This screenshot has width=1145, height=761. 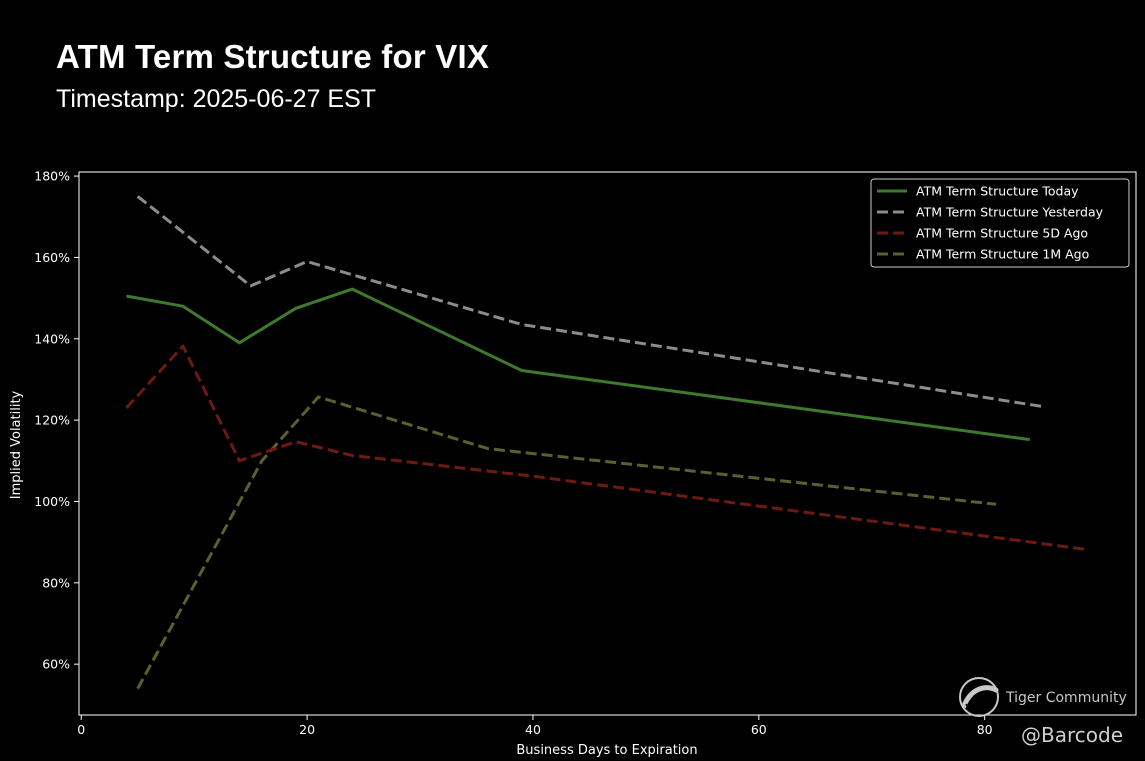 I want to click on legend-label-3: ATM Term Structure 1M Ago, so click(x=1002, y=254).